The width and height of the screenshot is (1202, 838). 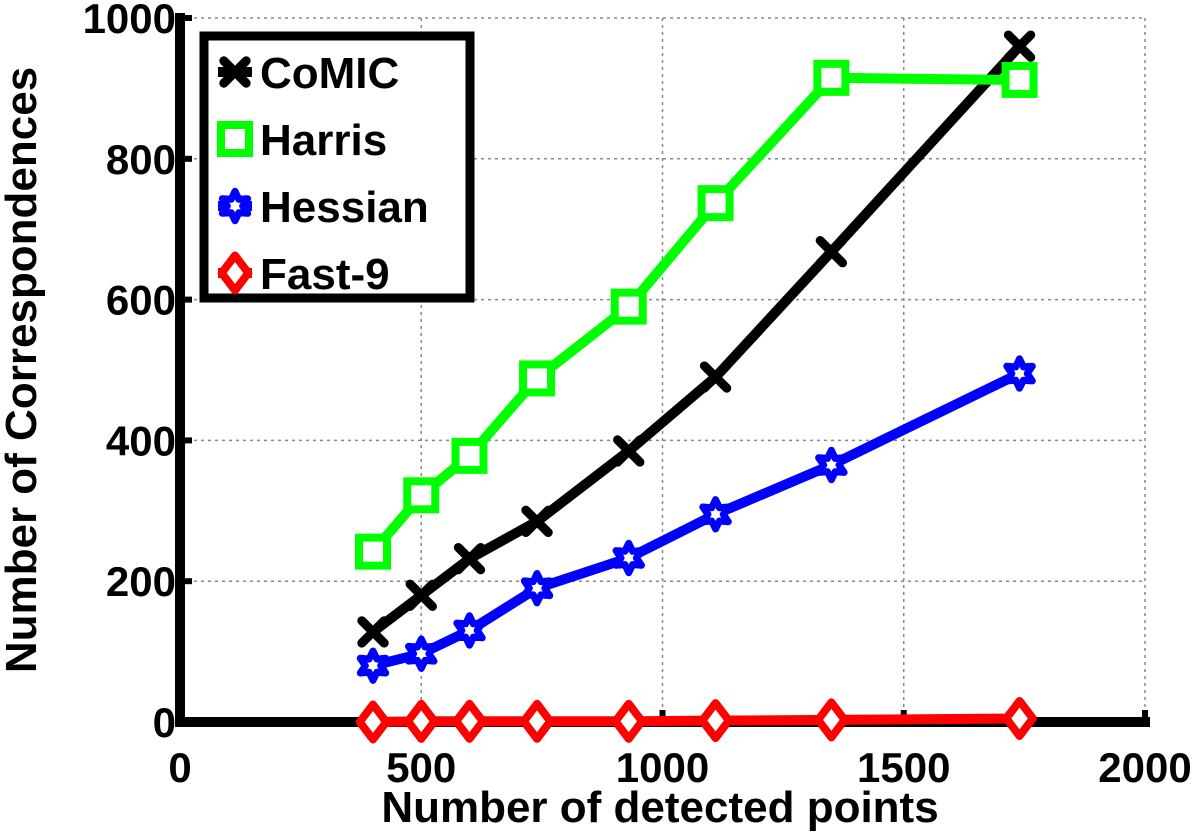 What do you see at coordinates (903, 767) in the screenshot?
I see `x-tick-label: 1500` at bounding box center [903, 767].